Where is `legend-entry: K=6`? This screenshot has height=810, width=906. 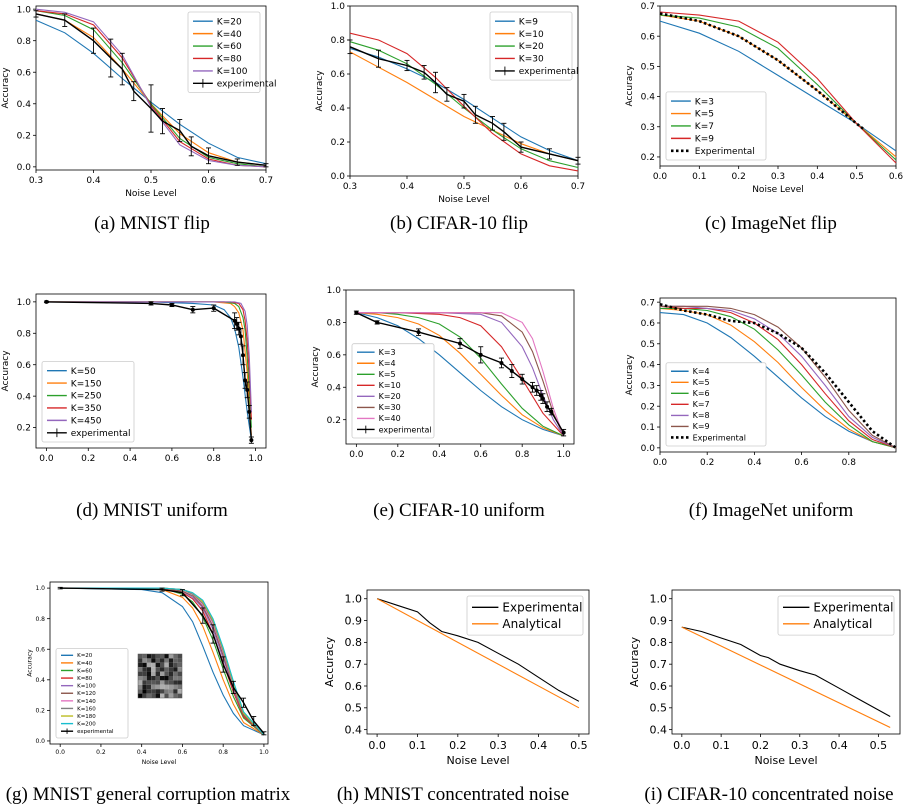
legend-entry: K=6 is located at coordinates (701, 393).